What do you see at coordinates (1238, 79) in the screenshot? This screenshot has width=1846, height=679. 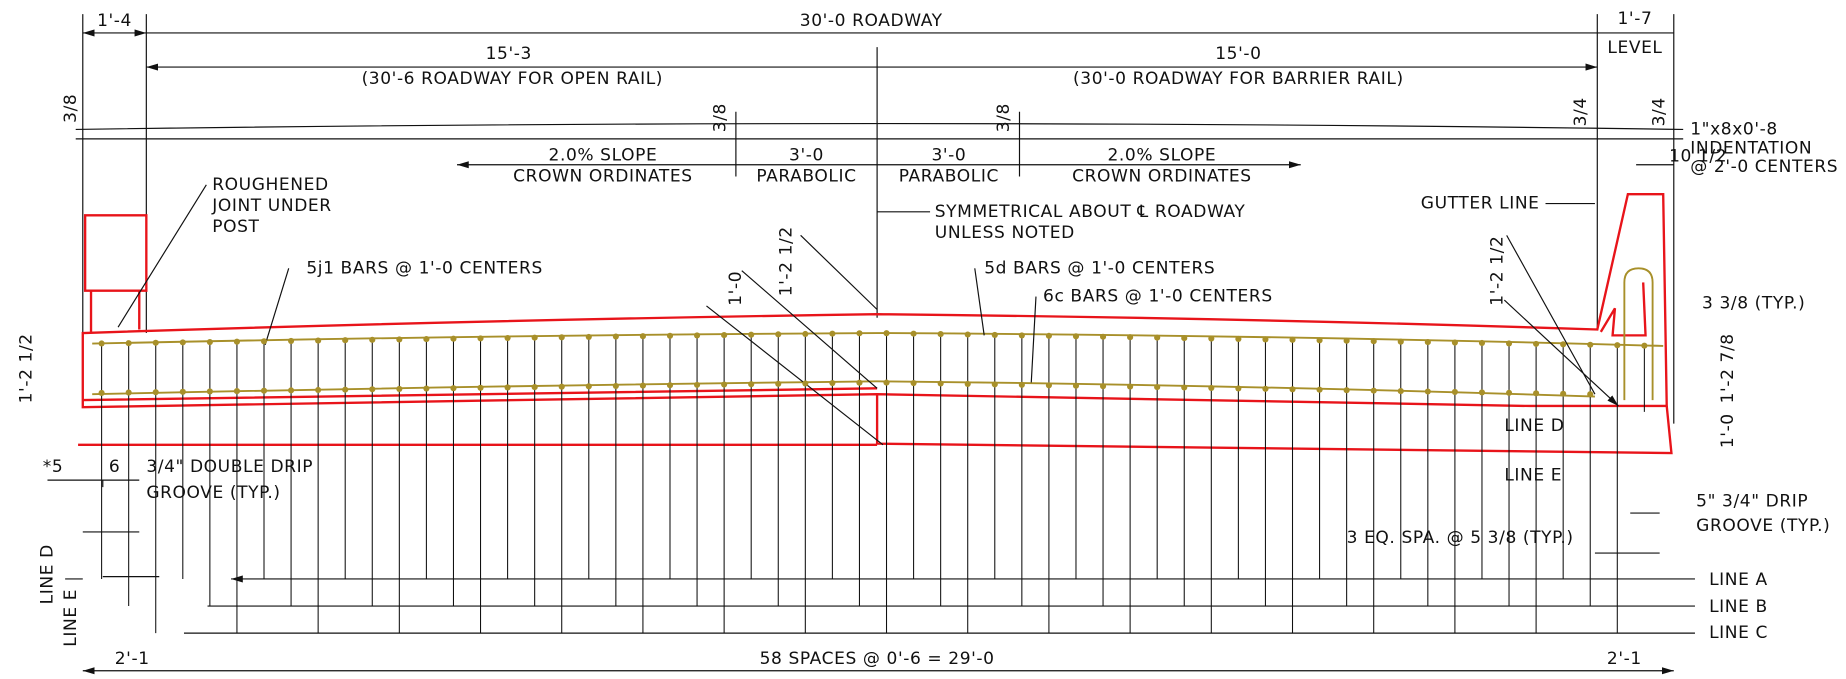 I see `dim-label: (30'-0 ROADWAY FOR BARRIER RAIL)` at bounding box center [1238, 79].